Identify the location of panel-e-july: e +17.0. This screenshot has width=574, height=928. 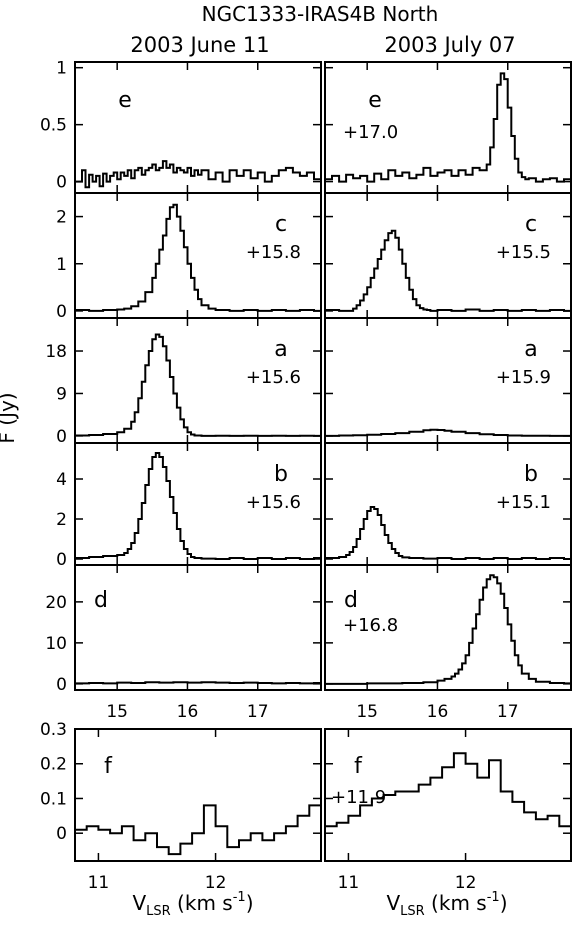
(448, 127).